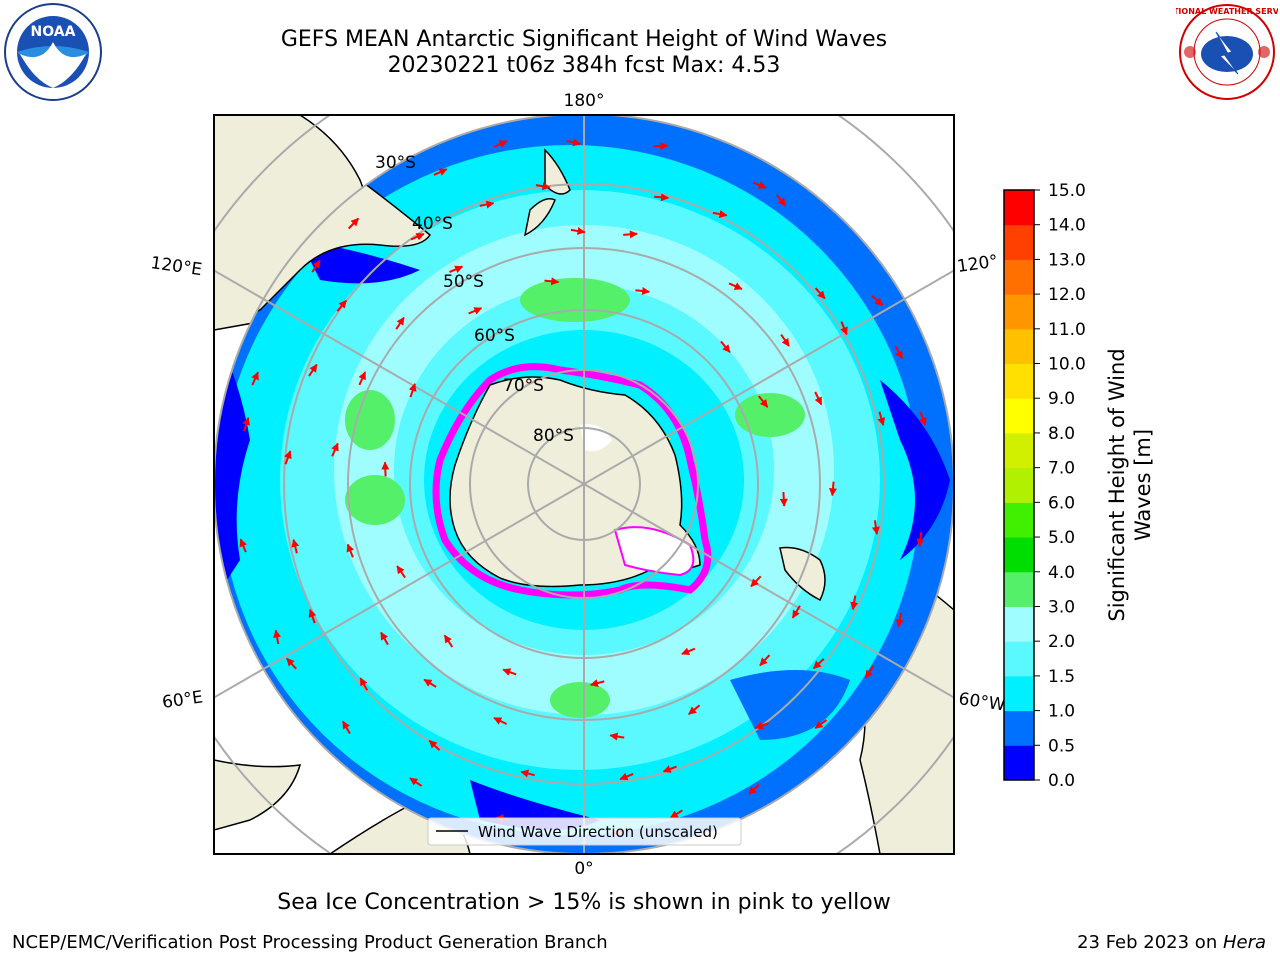 The width and height of the screenshot is (1280, 960). What do you see at coordinates (1061, 503) in the screenshot?
I see `colorbar-tick-label: 6.0` at bounding box center [1061, 503].